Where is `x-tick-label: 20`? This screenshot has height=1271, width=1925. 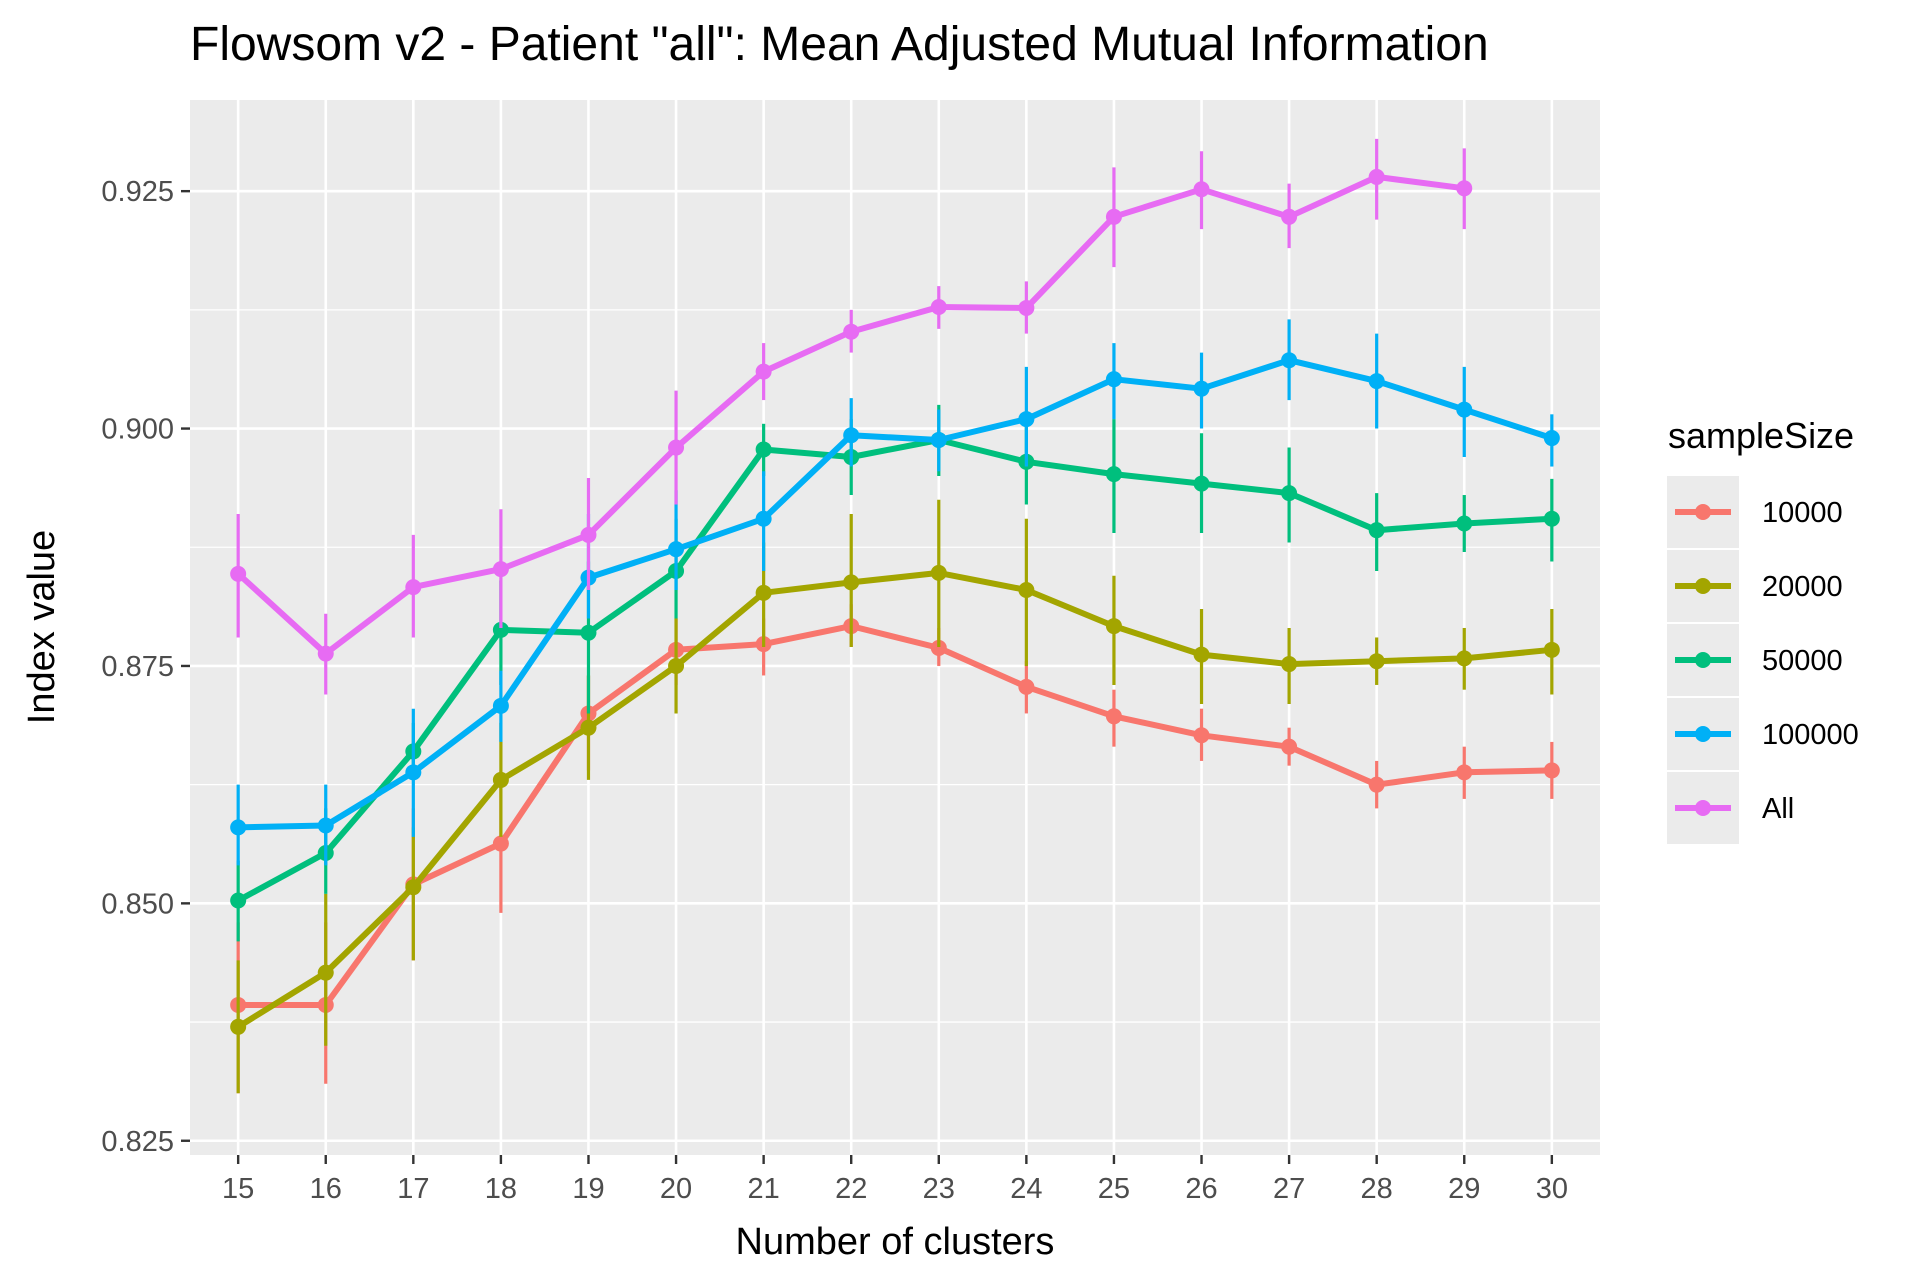
x-tick-label: 20 is located at coordinates (676, 1189).